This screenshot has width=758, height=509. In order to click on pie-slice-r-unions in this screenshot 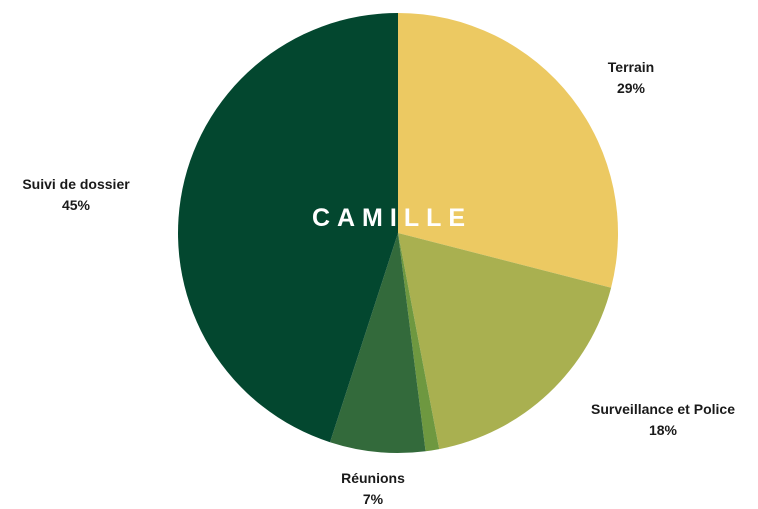, I will do `click(378, 343)`.